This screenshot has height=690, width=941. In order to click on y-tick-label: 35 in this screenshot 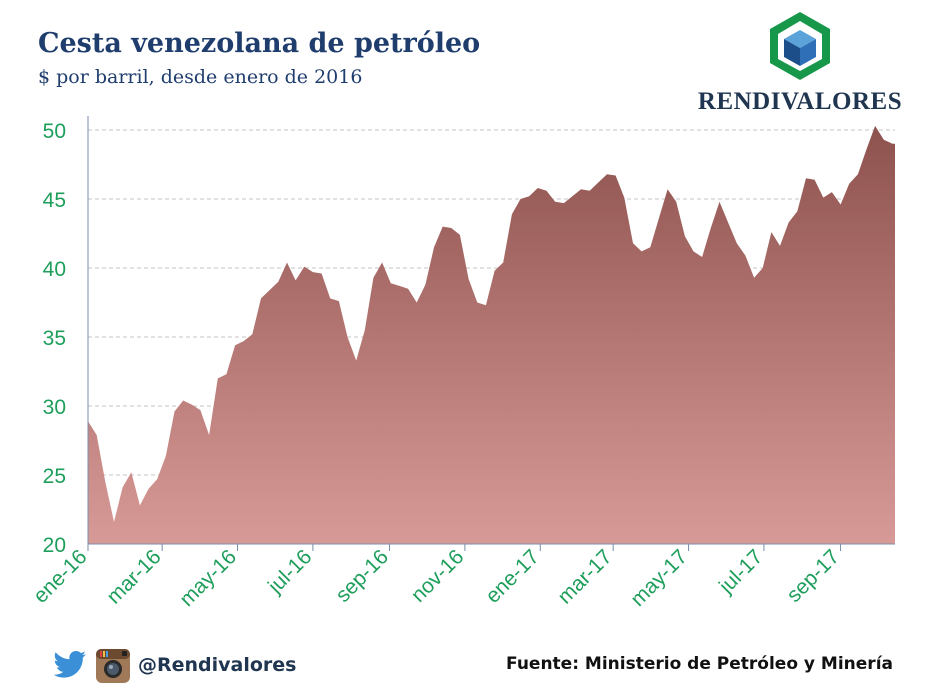, I will do `click(54, 338)`.